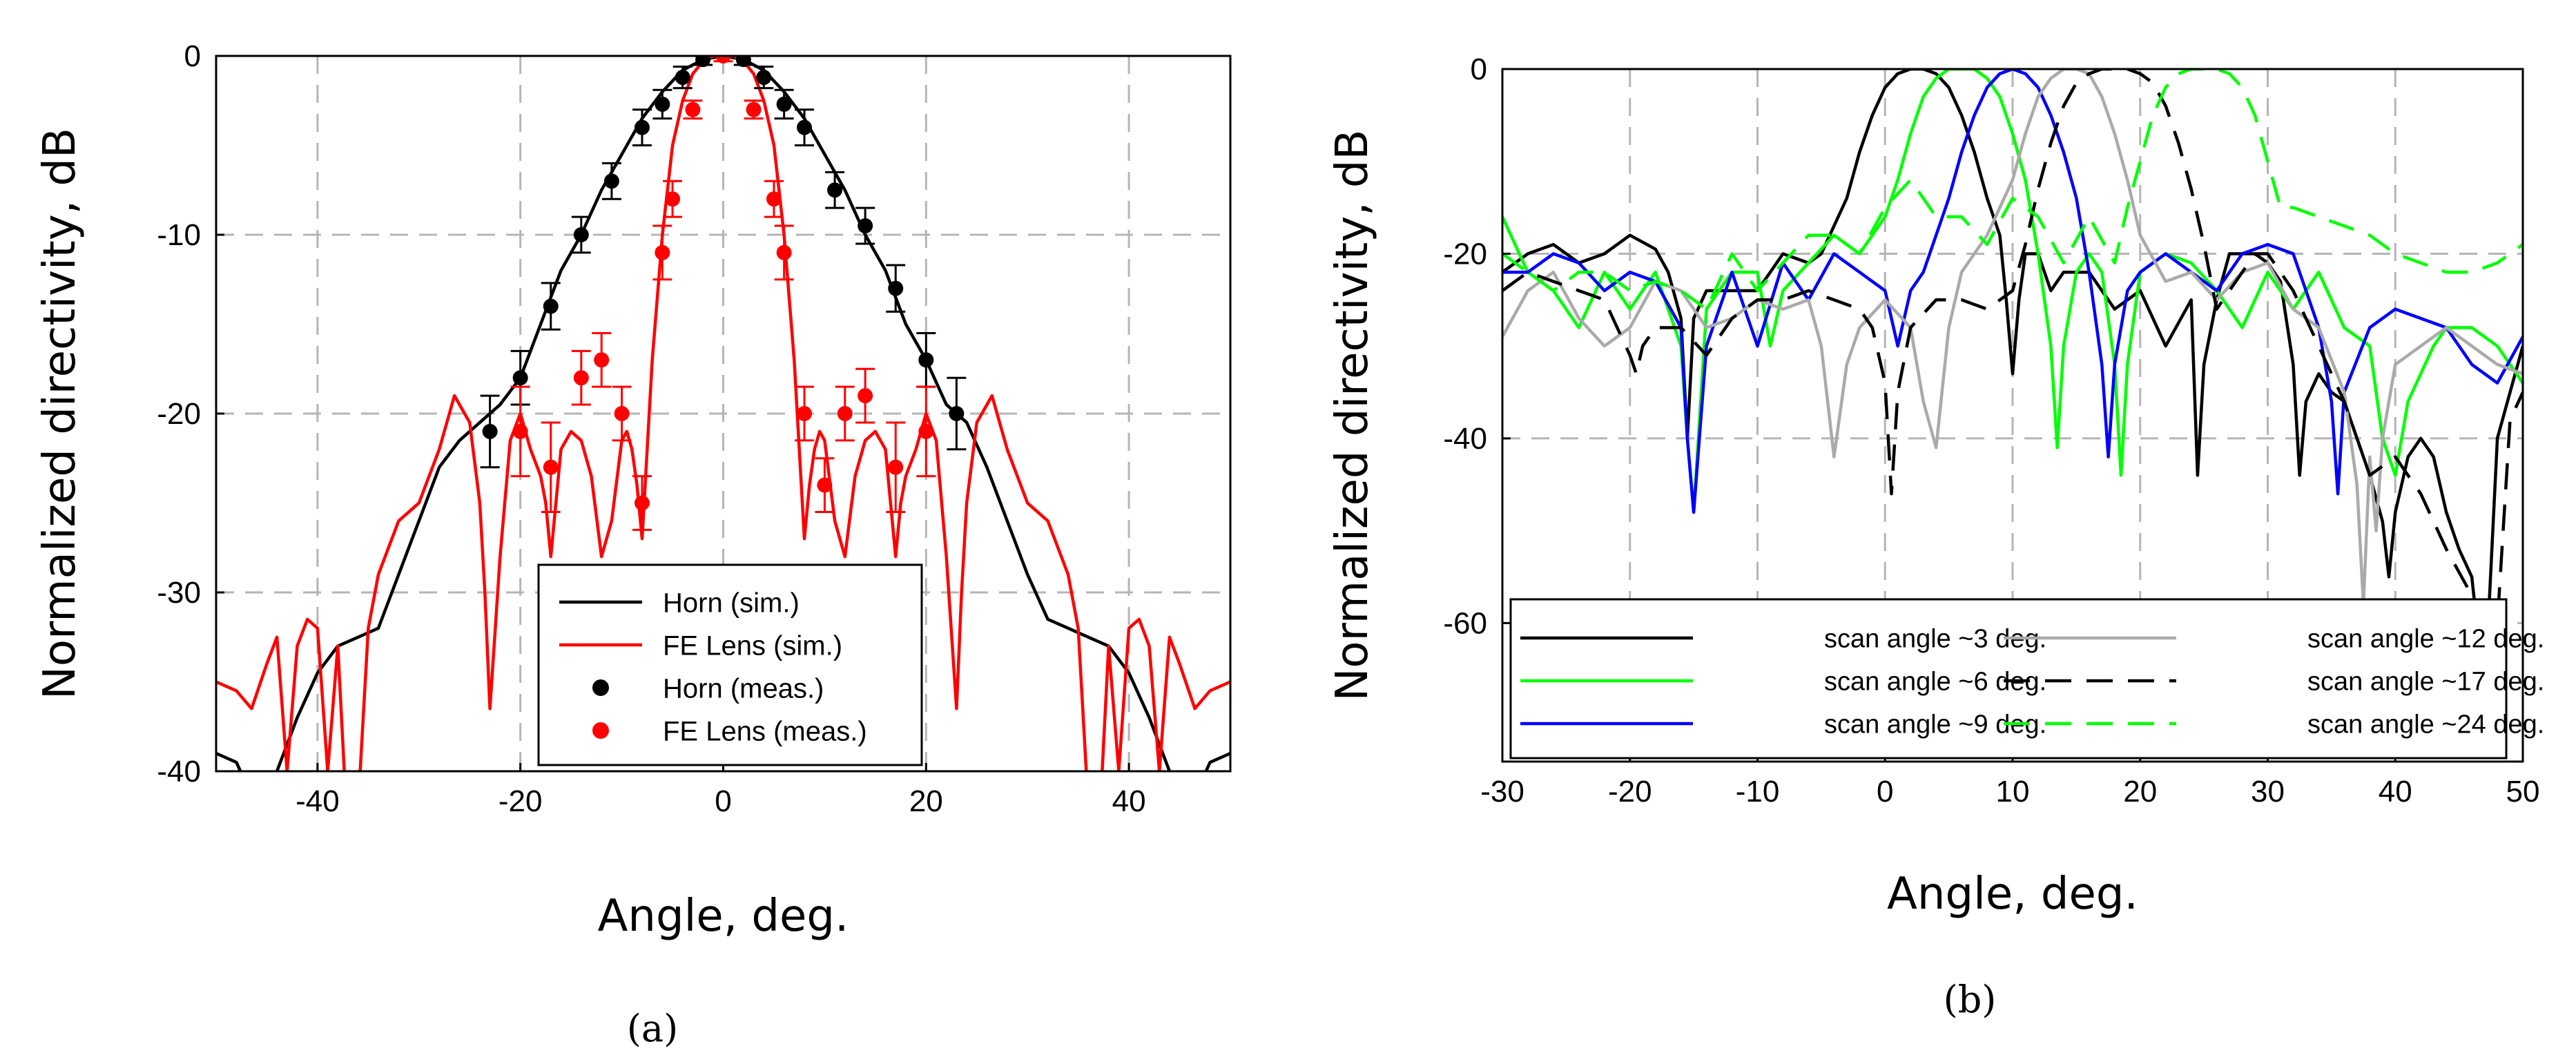 This screenshot has height=1064, width=2576. I want to click on x-tick-label: -30, so click(1502, 792).